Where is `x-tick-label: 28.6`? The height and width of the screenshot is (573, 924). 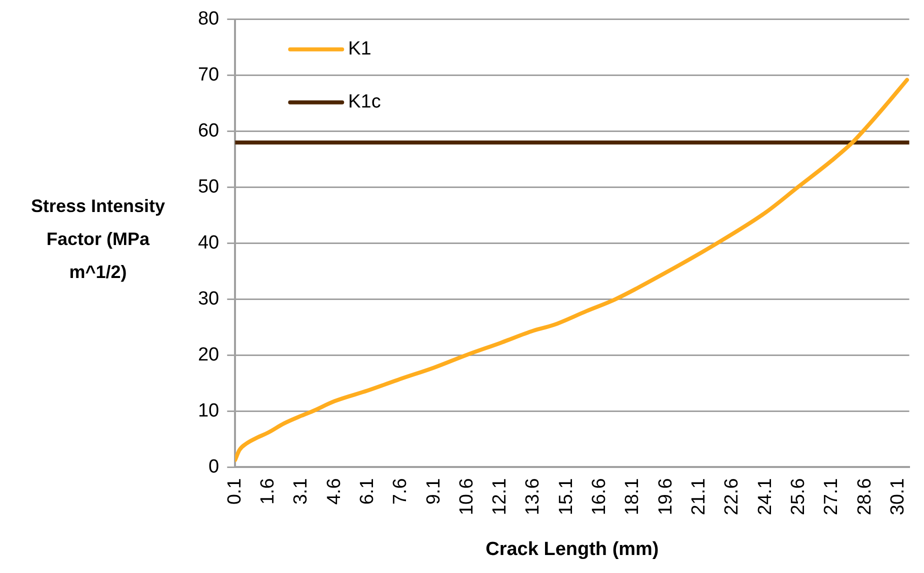
x-tick-label: 28.6 is located at coordinates (865, 497).